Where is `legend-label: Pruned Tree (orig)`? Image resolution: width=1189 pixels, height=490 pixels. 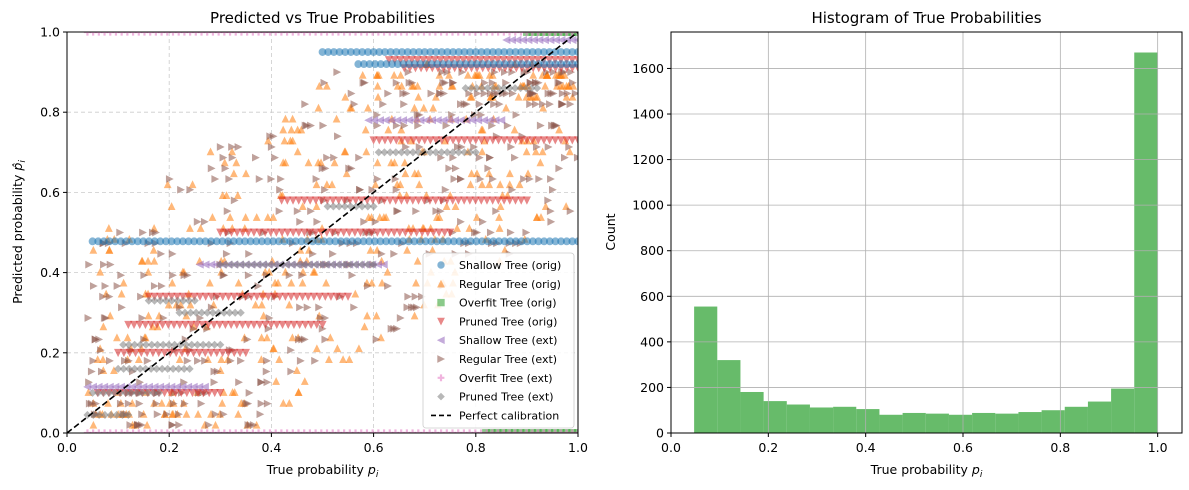 legend-label: Pruned Tree (orig) is located at coordinates (508, 321).